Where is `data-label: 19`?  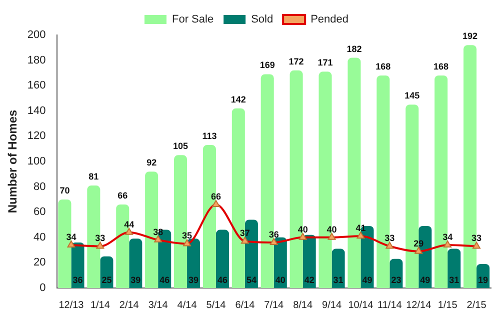 data-label: 19 is located at coordinates (483, 279).